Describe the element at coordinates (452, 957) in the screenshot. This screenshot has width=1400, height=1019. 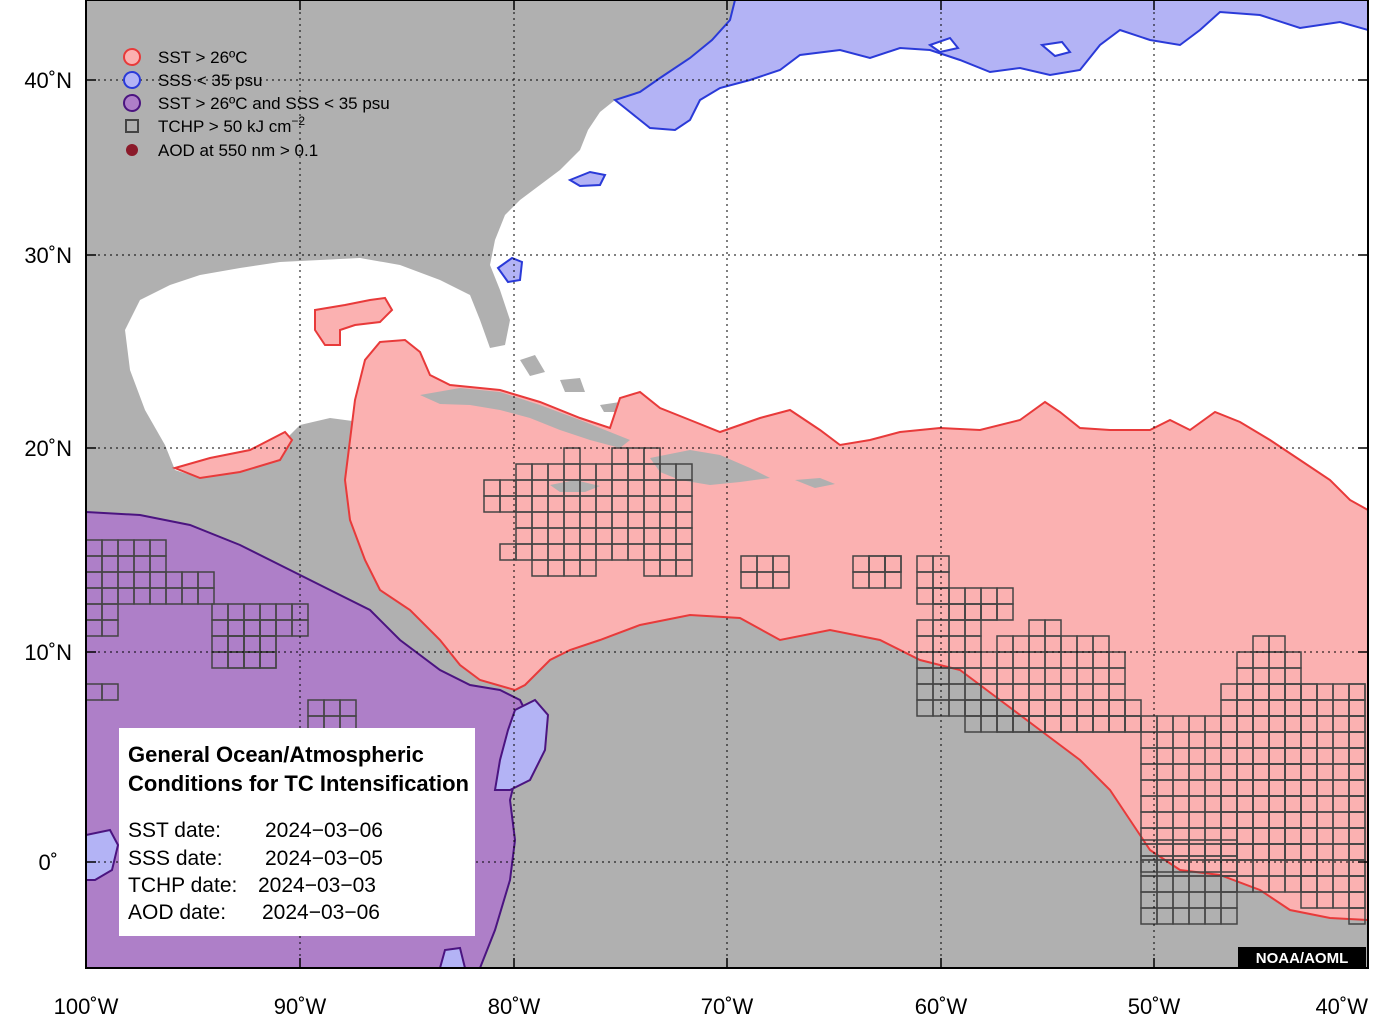
I see `pacific-sss-region-bottom` at that location.